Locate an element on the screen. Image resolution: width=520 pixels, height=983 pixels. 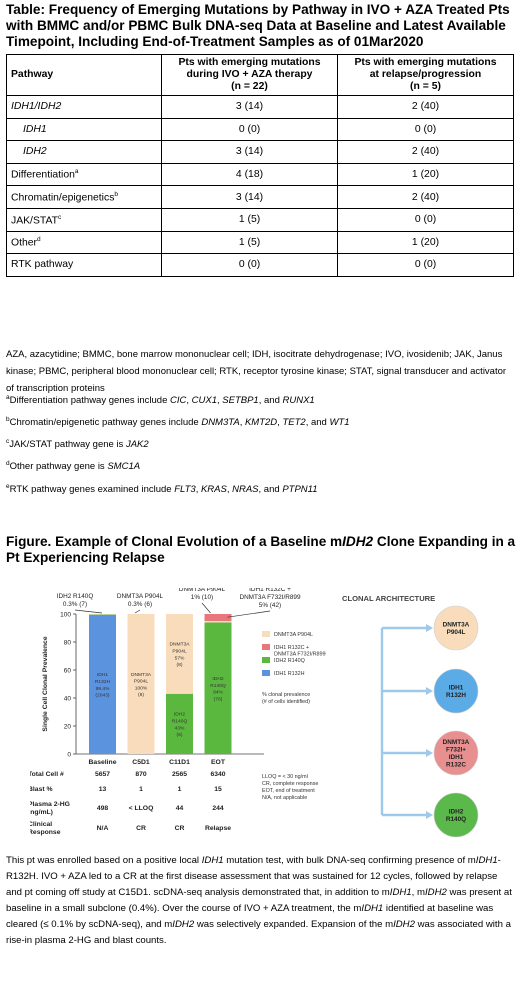
table-cell: 1 is located at coordinates (180, 789).